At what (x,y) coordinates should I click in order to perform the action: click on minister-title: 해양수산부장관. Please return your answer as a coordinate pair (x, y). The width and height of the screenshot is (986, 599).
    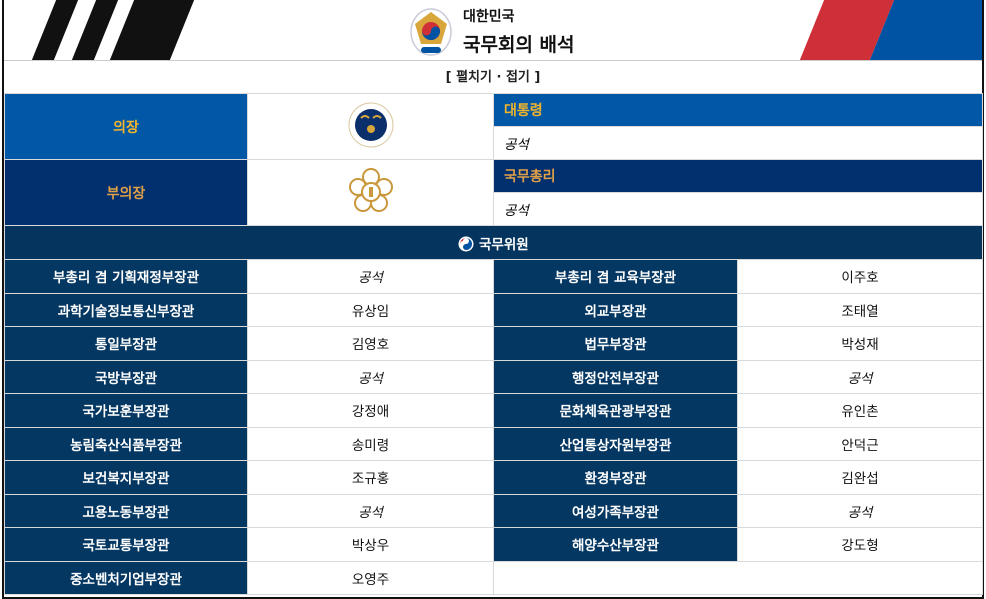
    Looking at the image, I should click on (615, 544).